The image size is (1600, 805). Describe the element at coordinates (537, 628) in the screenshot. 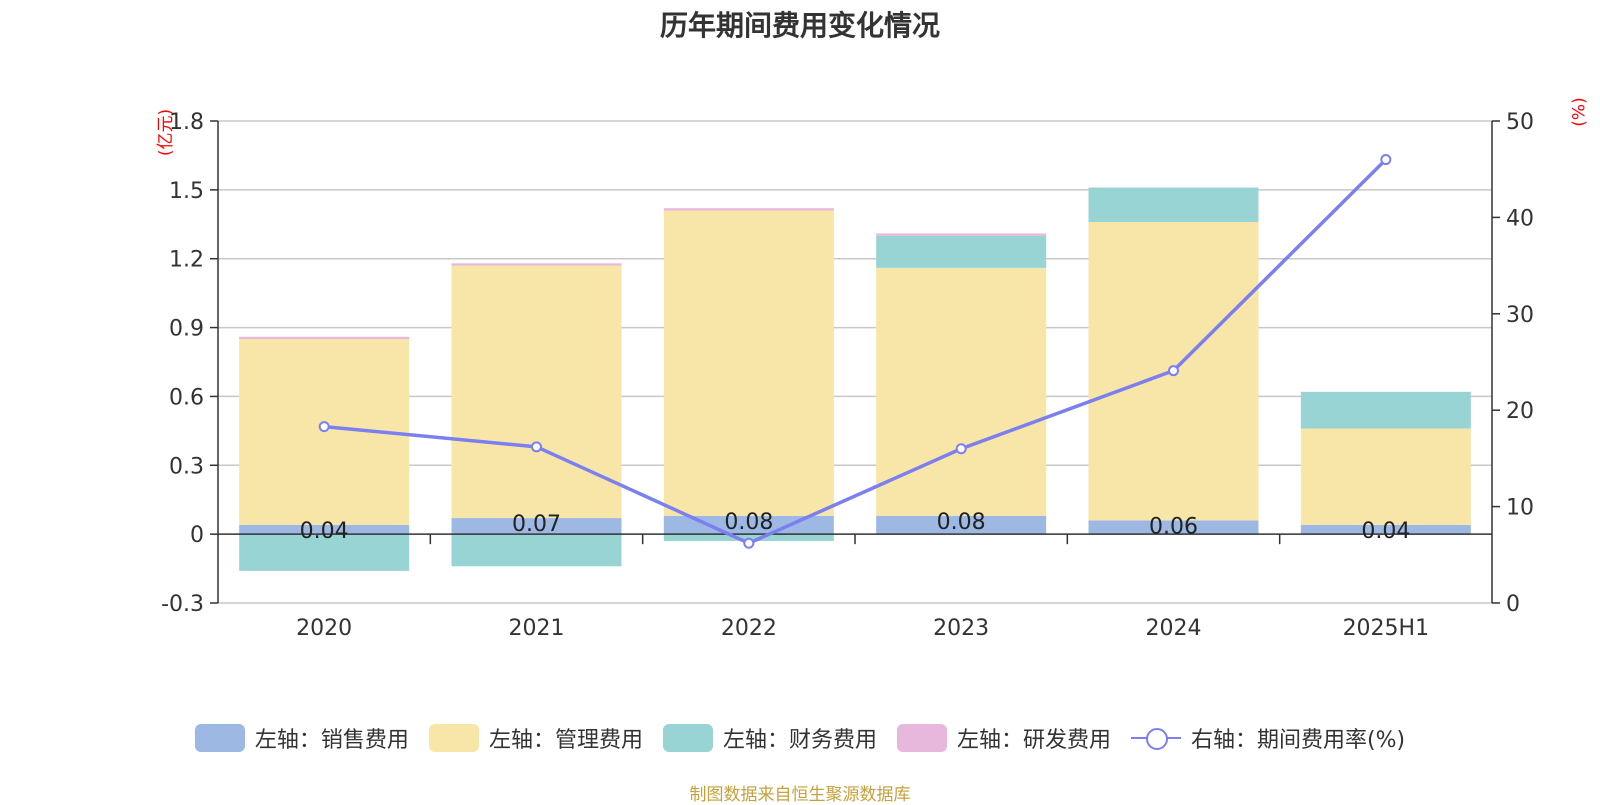

I see `x-axis-label-2021: 2021` at that location.